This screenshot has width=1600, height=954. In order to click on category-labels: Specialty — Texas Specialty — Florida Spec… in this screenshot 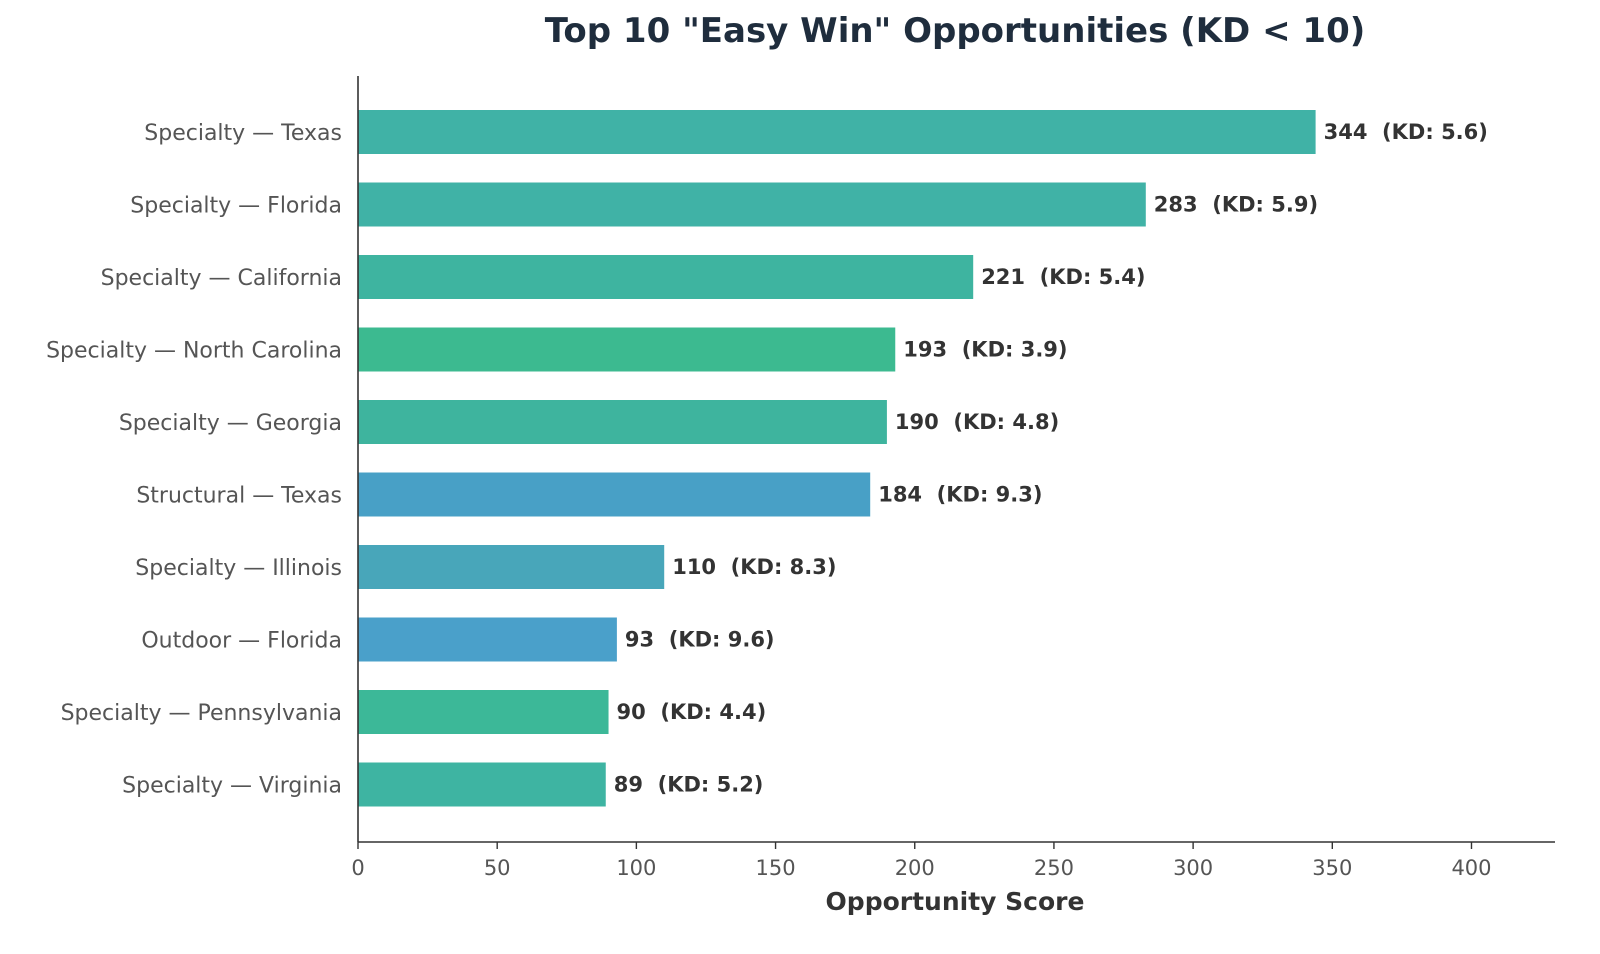, I will do `click(194, 460)`.